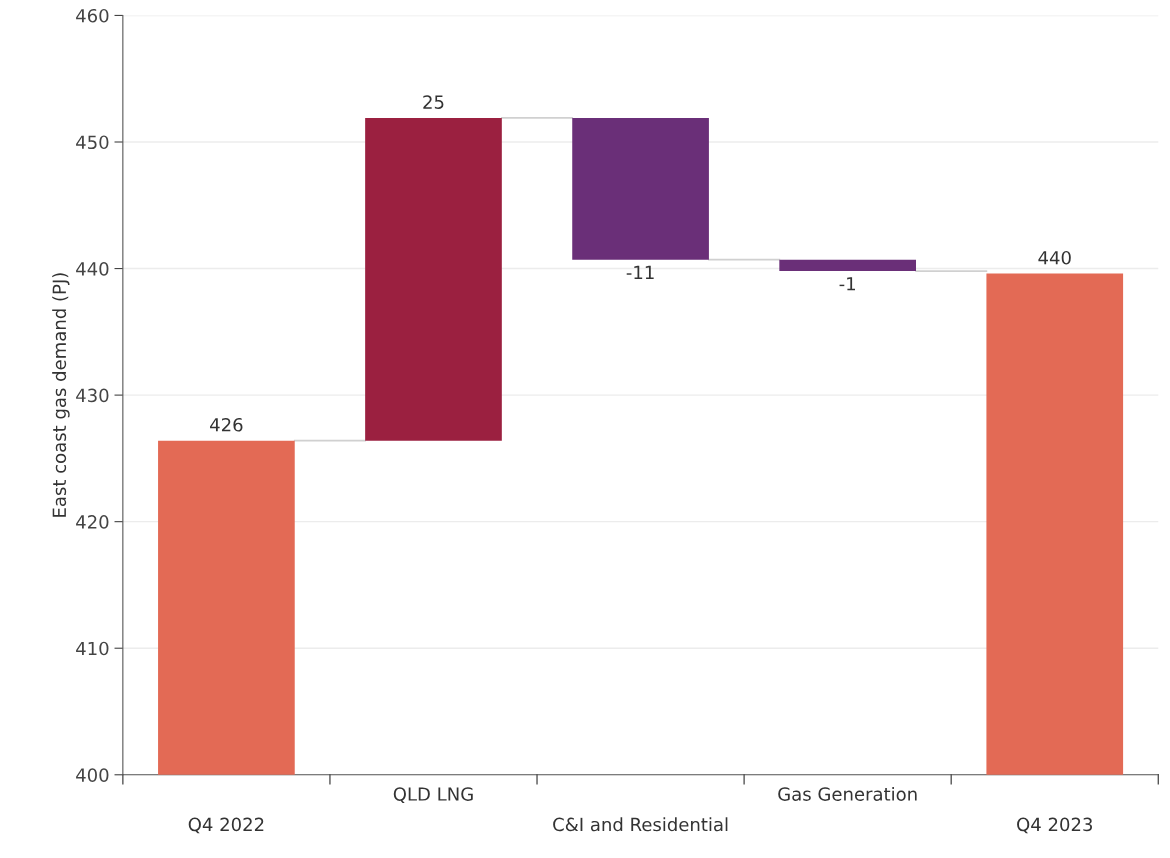  I want to click on data-label: -11, so click(640, 272).